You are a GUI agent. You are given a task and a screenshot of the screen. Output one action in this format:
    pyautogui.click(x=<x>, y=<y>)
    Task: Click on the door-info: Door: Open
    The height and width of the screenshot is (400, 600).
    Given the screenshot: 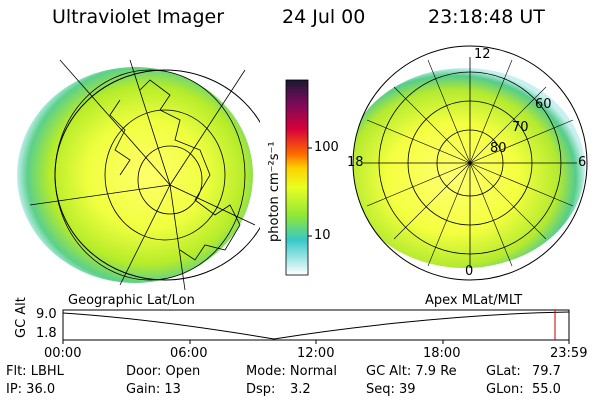 What is the action you would take?
    pyautogui.click(x=163, y=371)
    